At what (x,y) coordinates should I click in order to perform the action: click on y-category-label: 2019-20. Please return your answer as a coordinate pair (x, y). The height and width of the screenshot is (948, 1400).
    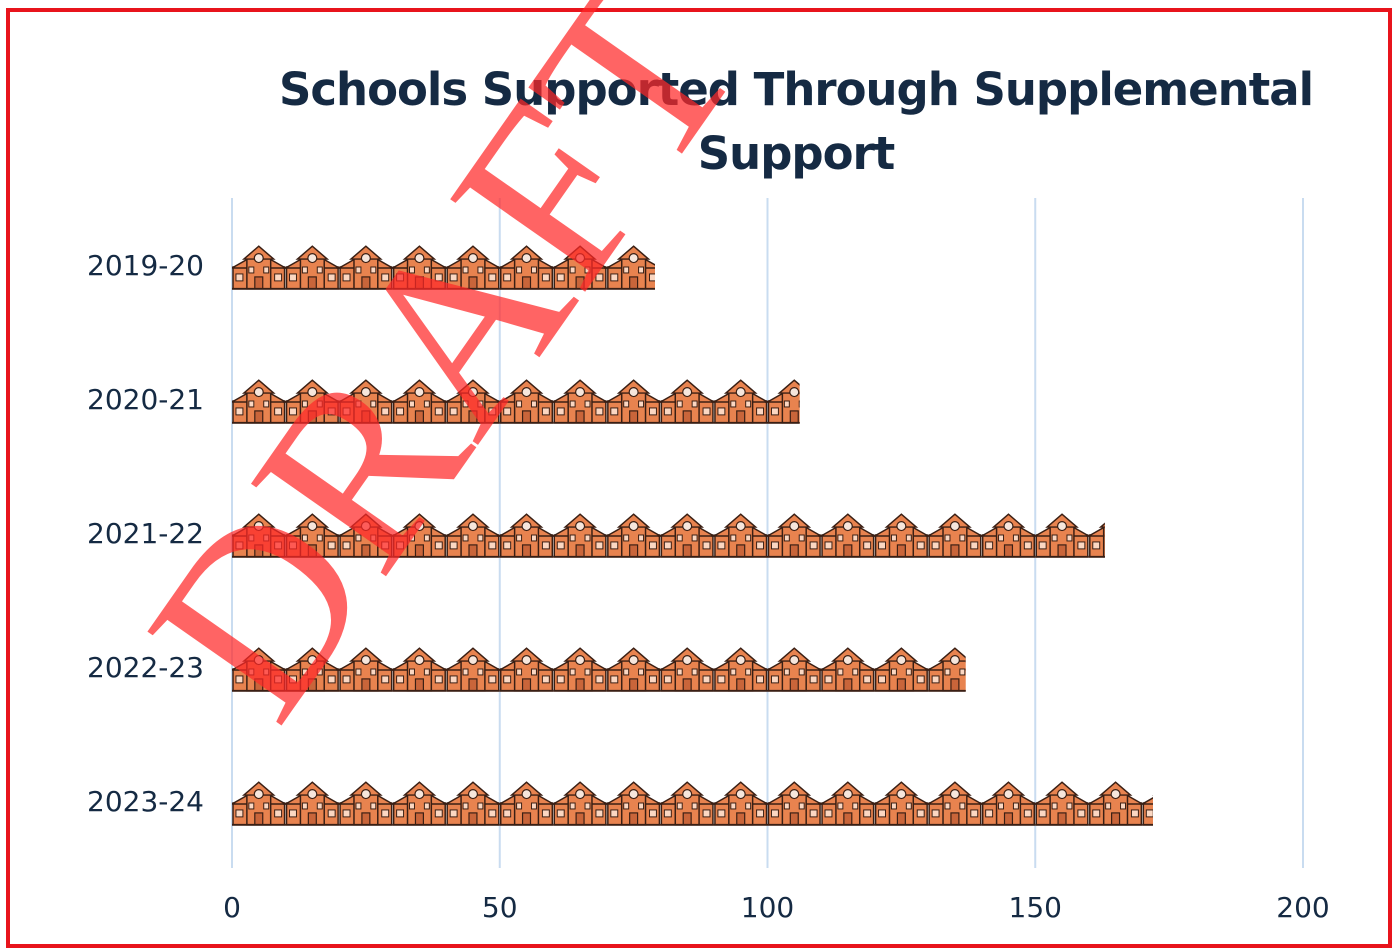
    Looking at the image, I should click on (145, 265).